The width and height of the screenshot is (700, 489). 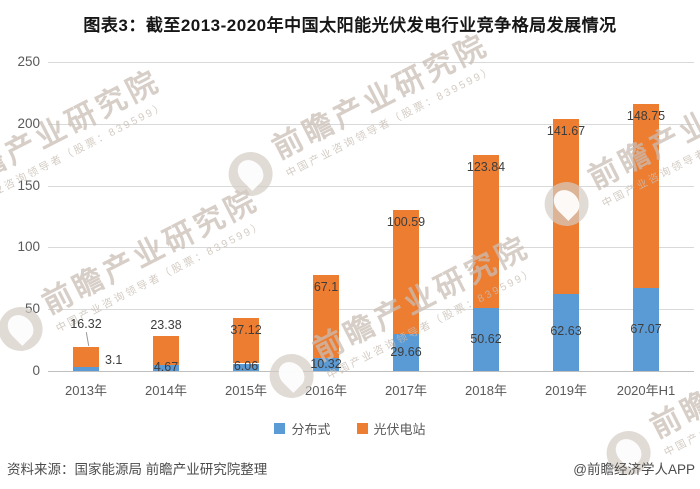 I want to click on x-axis-line, so click(x=371, y=371).